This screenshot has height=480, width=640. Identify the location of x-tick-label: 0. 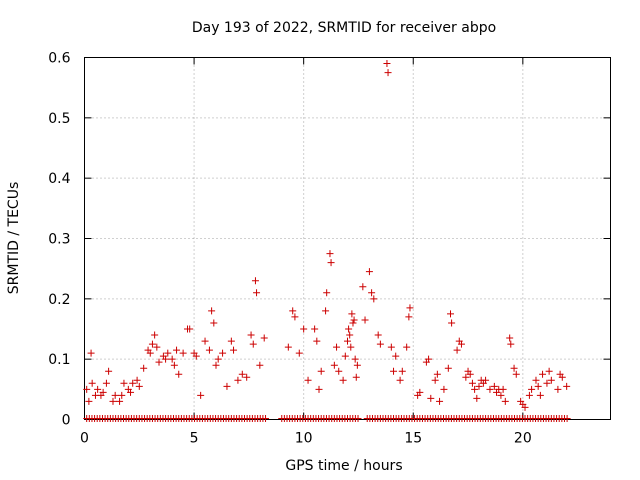
(84, 439).